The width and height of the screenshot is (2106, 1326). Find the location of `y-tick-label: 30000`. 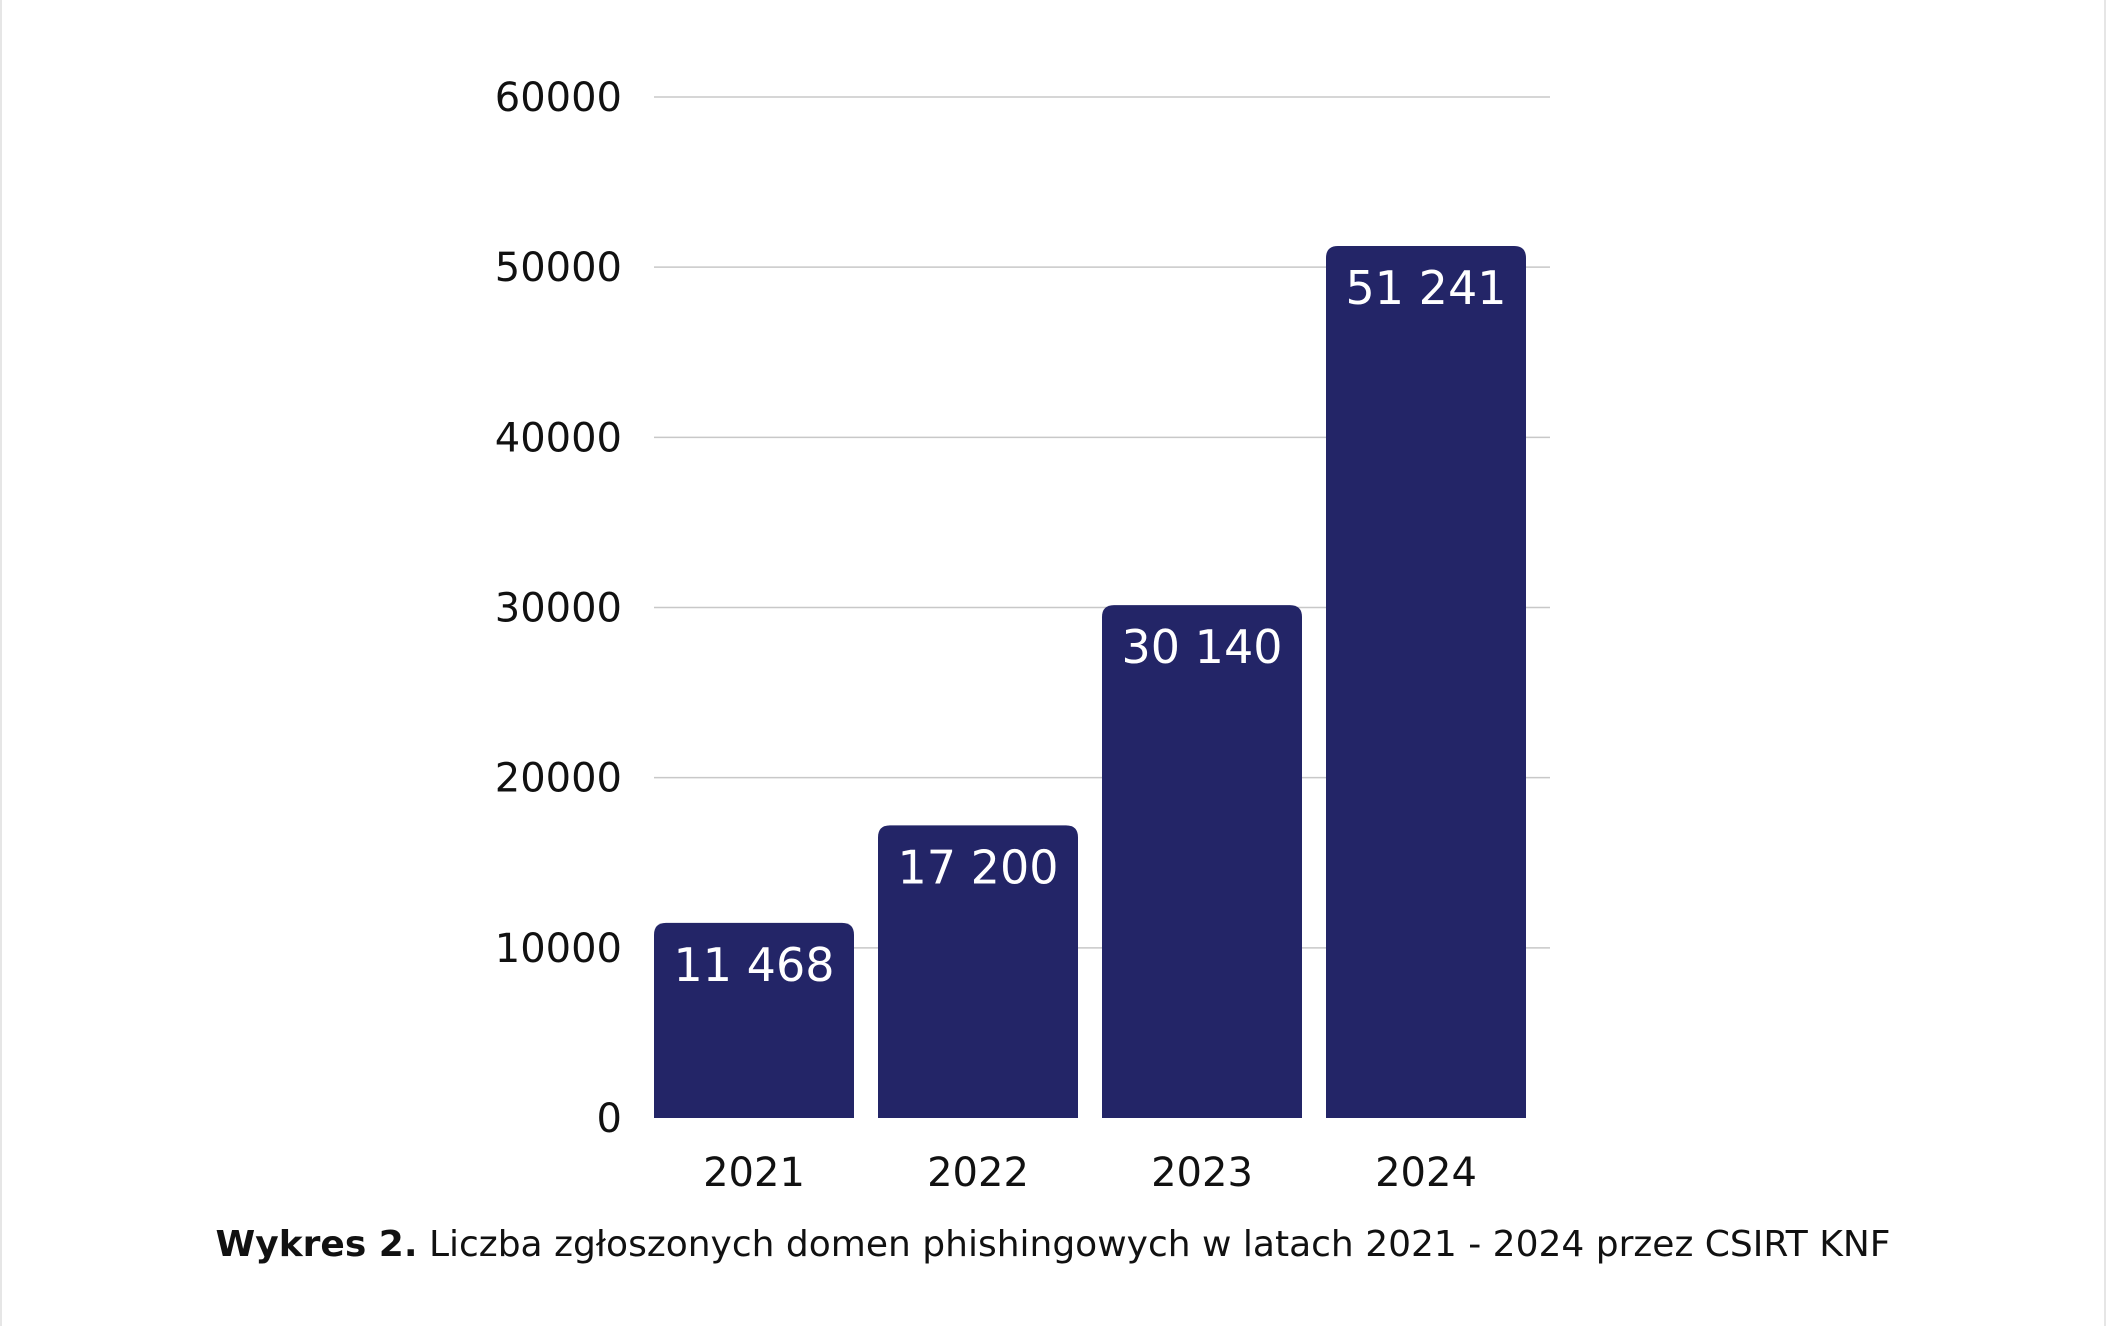

y-tick-label: 30000 is located at coordinates (558, 609).